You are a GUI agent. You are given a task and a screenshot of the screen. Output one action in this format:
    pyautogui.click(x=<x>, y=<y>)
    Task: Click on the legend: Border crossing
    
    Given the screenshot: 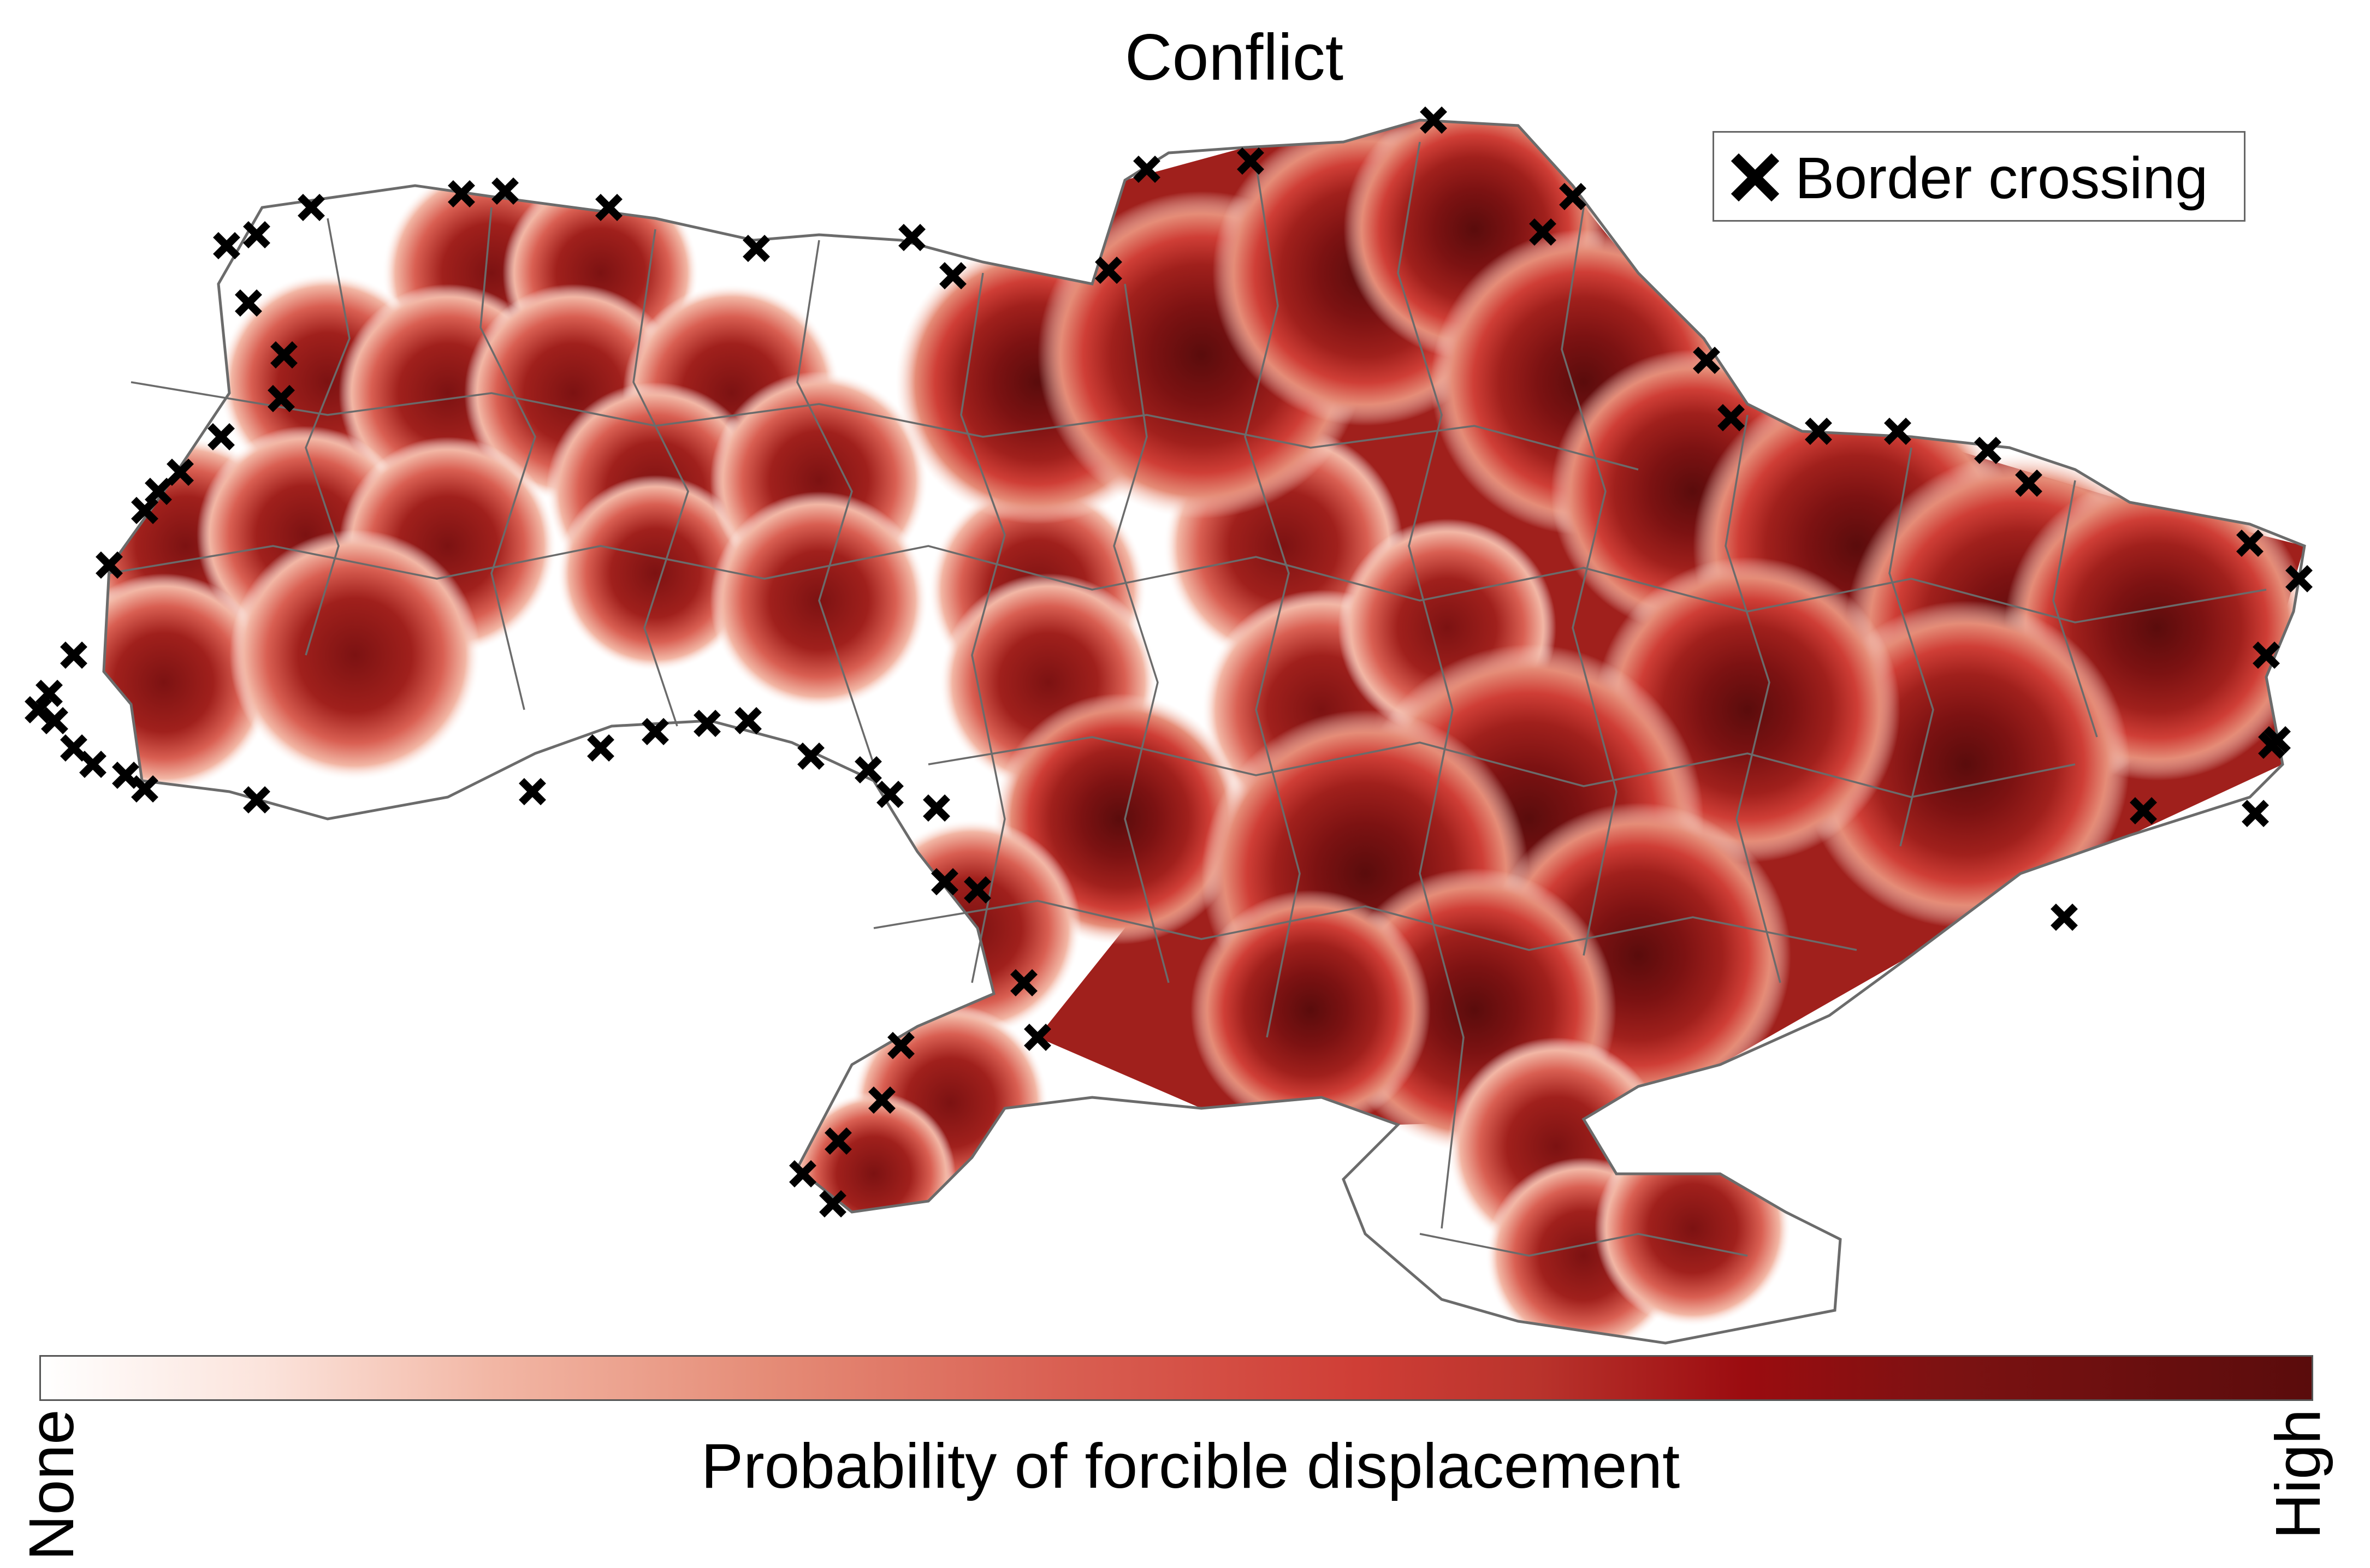 What is the action you would take?
    pyautogui.click(x=1979, y=176)
    